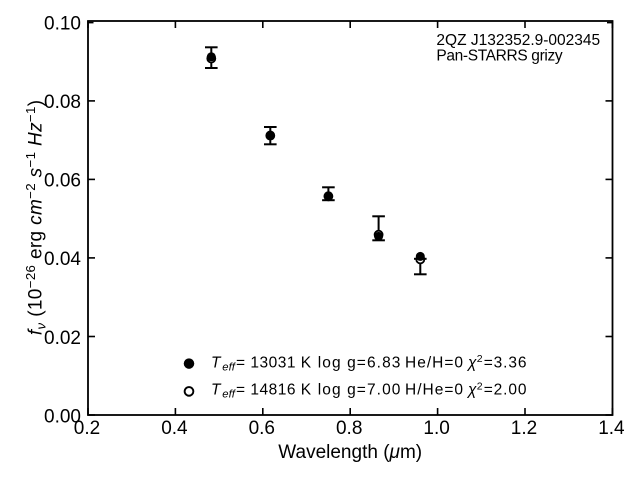  I want to click on svg-text: Pan-STARRS grizy, so click(499, 55).